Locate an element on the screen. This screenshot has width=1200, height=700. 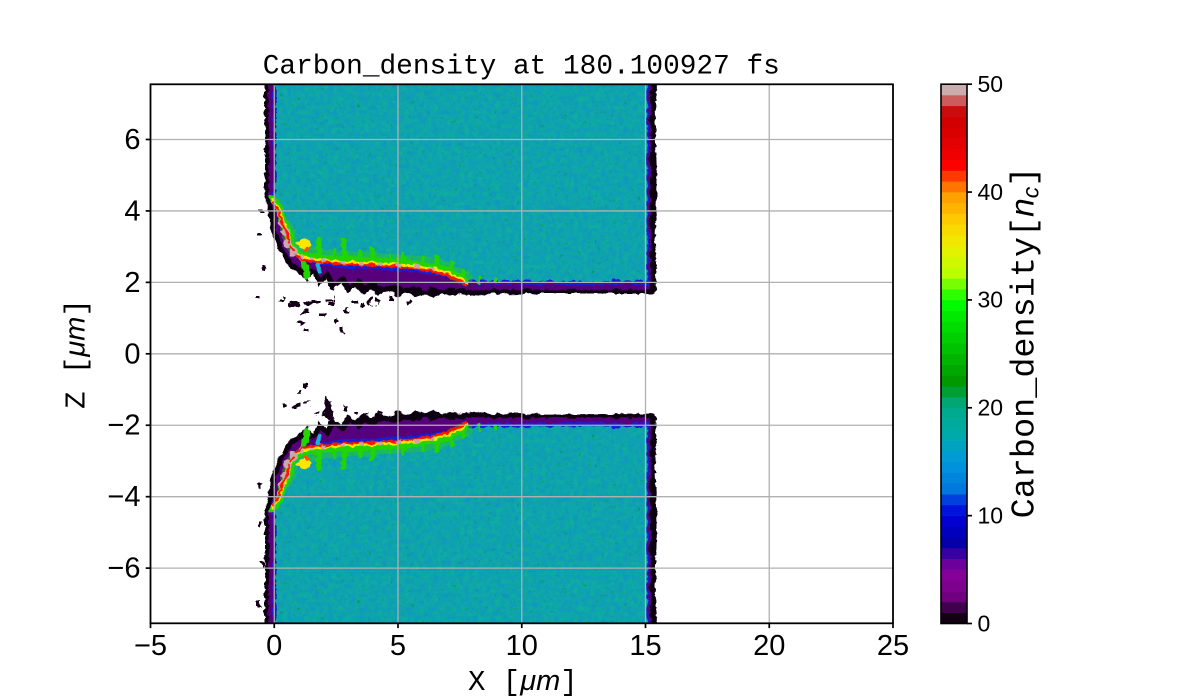
svg-text: 2 is located at coordinates (132, 283).